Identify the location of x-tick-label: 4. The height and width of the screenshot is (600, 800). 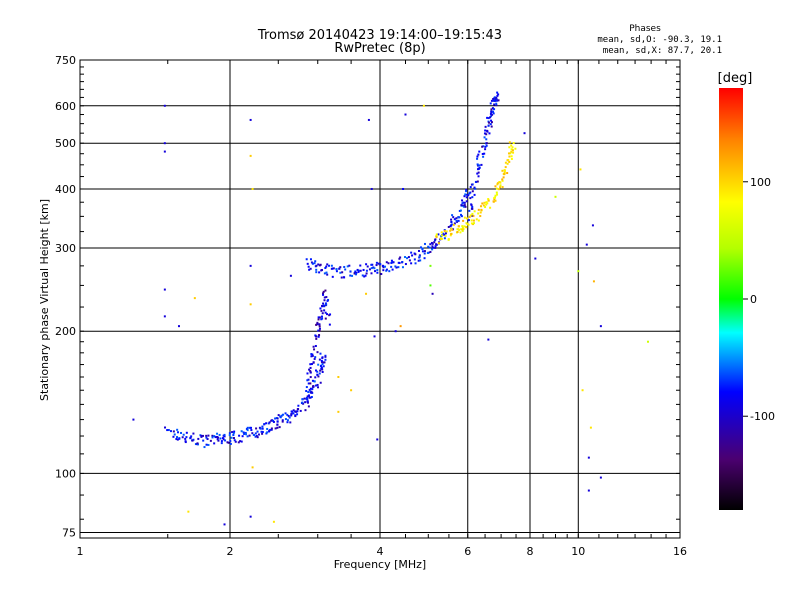
(380, 551).